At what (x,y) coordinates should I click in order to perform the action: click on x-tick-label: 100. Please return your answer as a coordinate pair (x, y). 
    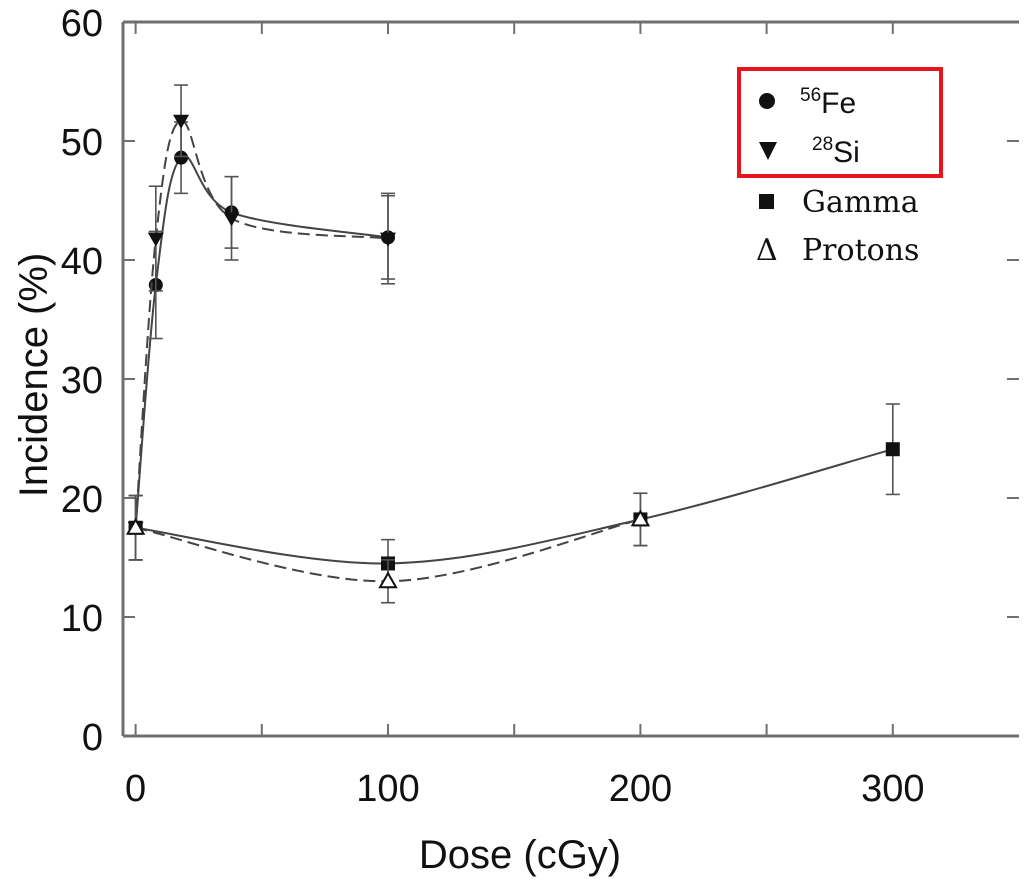
    Looking at the image, I should click on (387, 789).